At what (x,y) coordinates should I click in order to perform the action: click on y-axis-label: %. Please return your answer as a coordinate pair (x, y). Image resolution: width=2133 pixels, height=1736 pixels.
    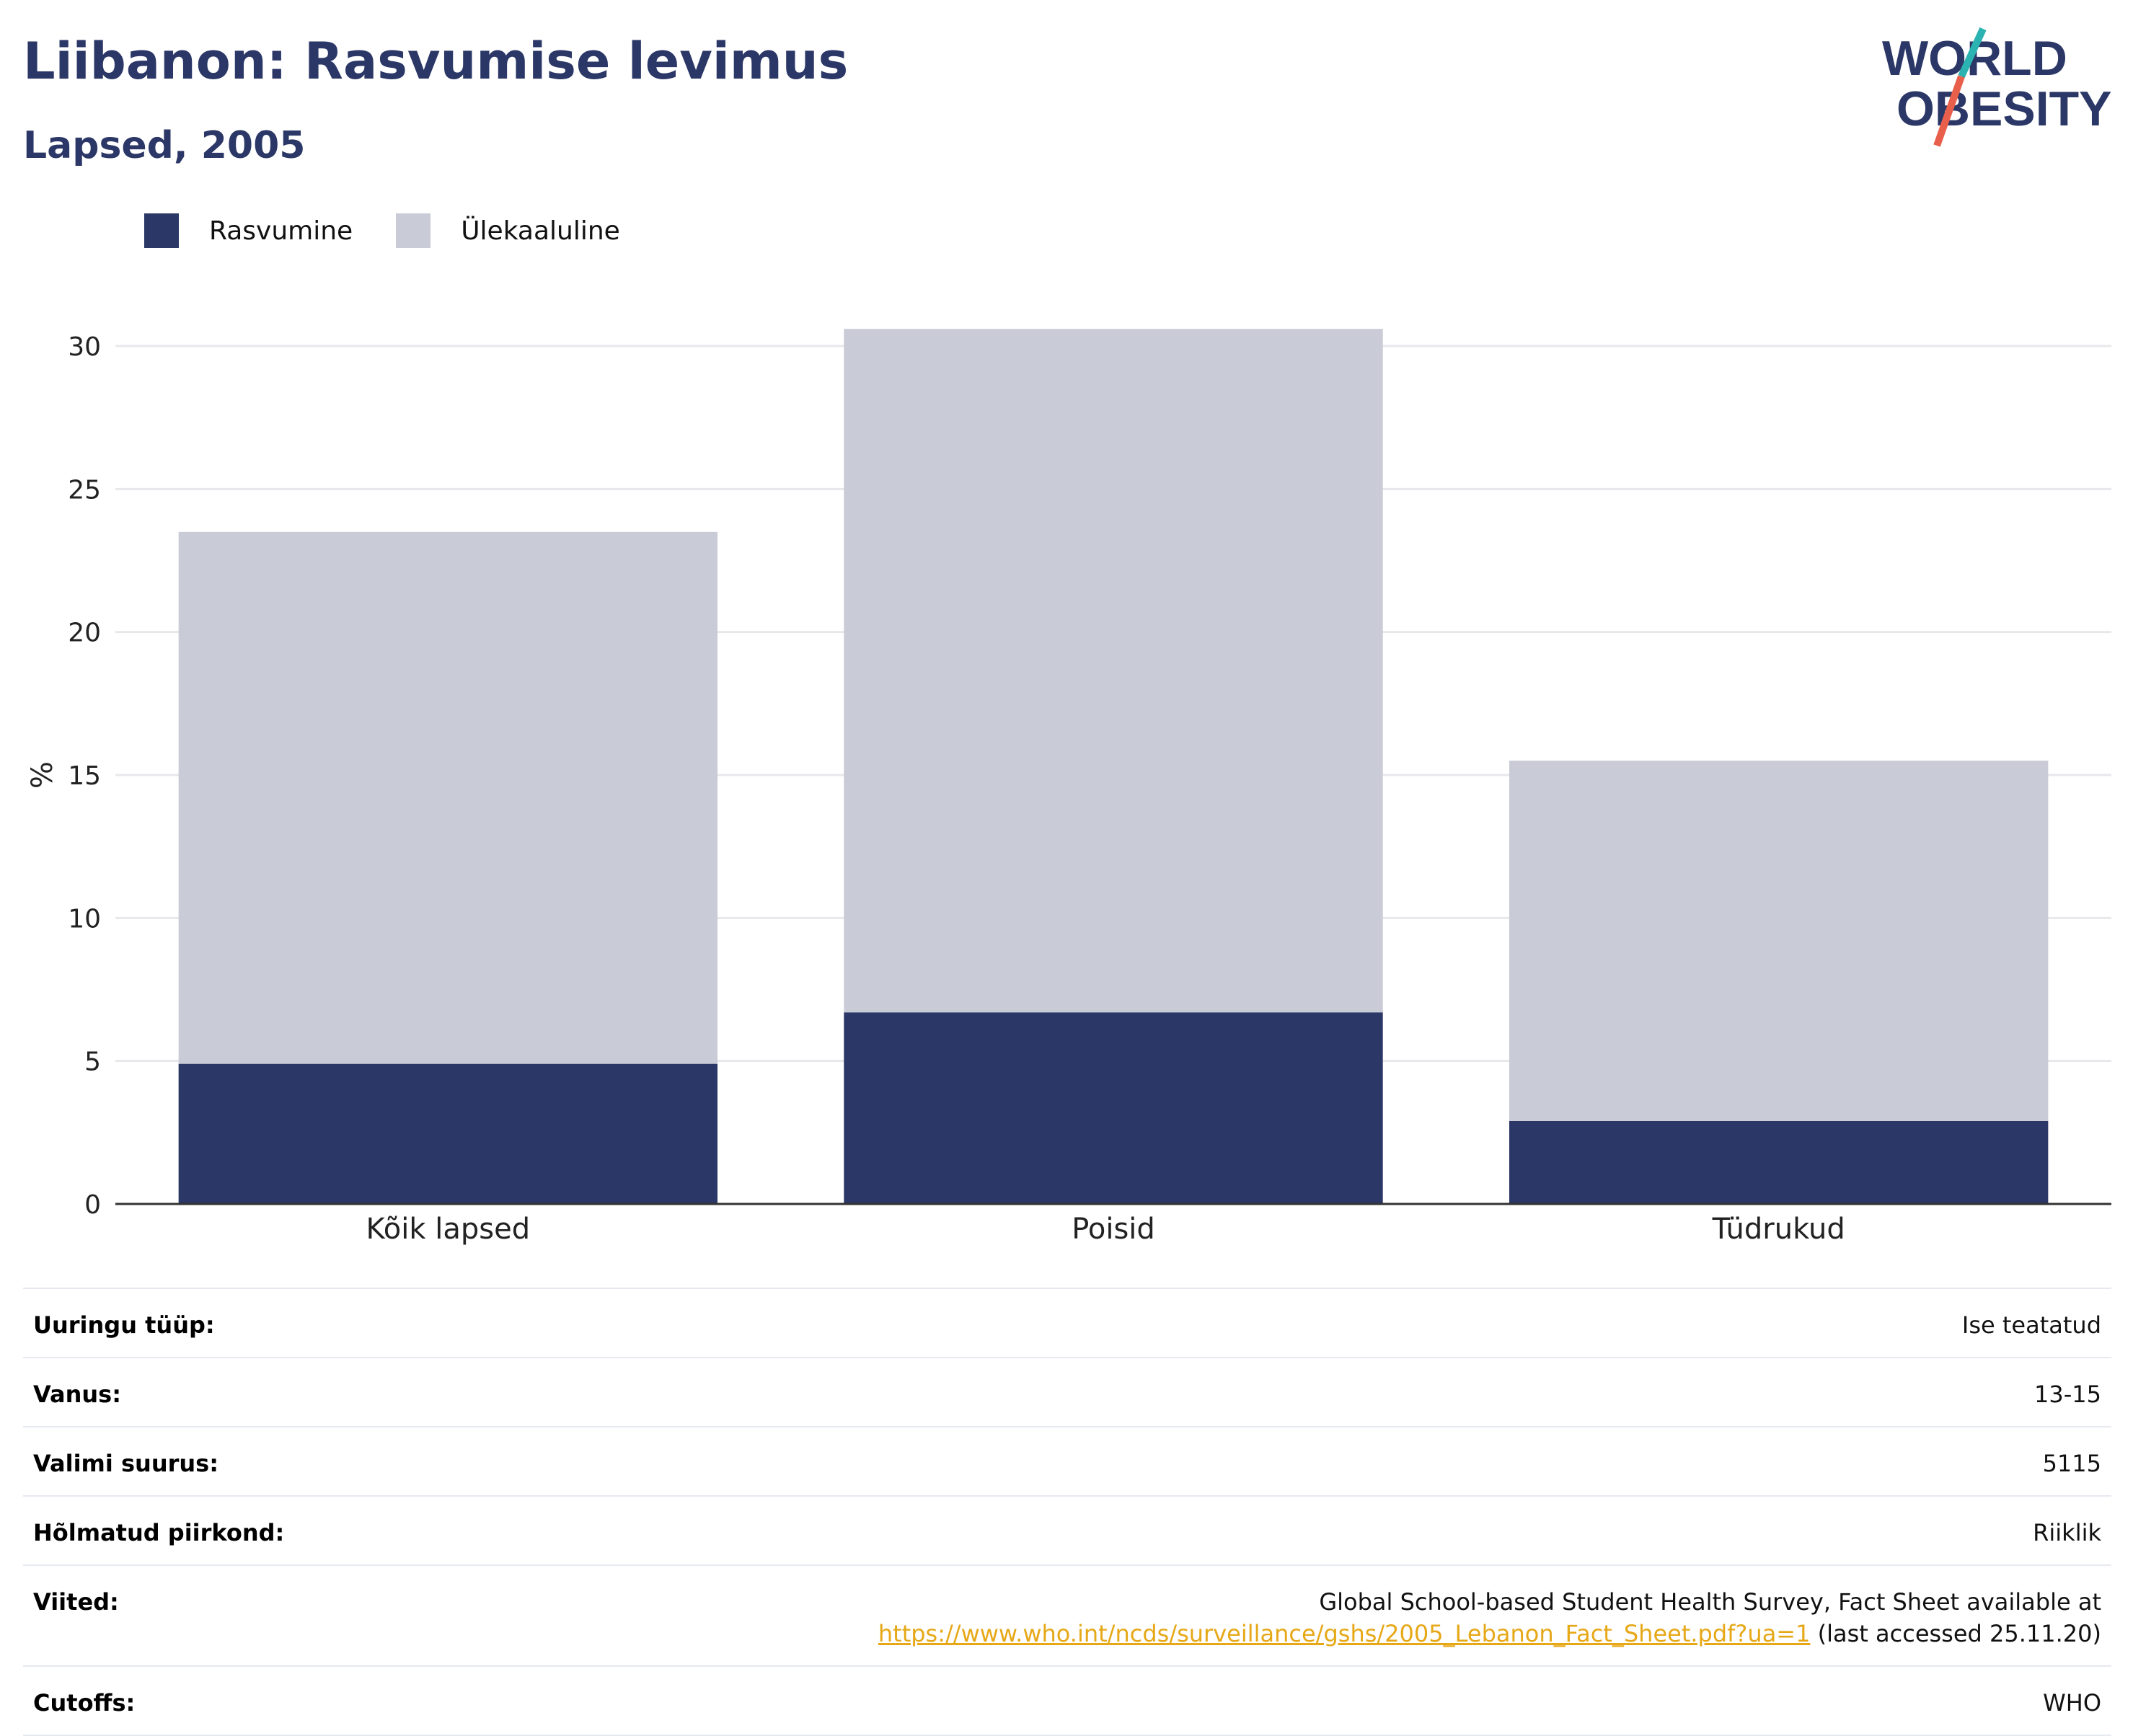
    Looking at the image, I should click on (42, 775).